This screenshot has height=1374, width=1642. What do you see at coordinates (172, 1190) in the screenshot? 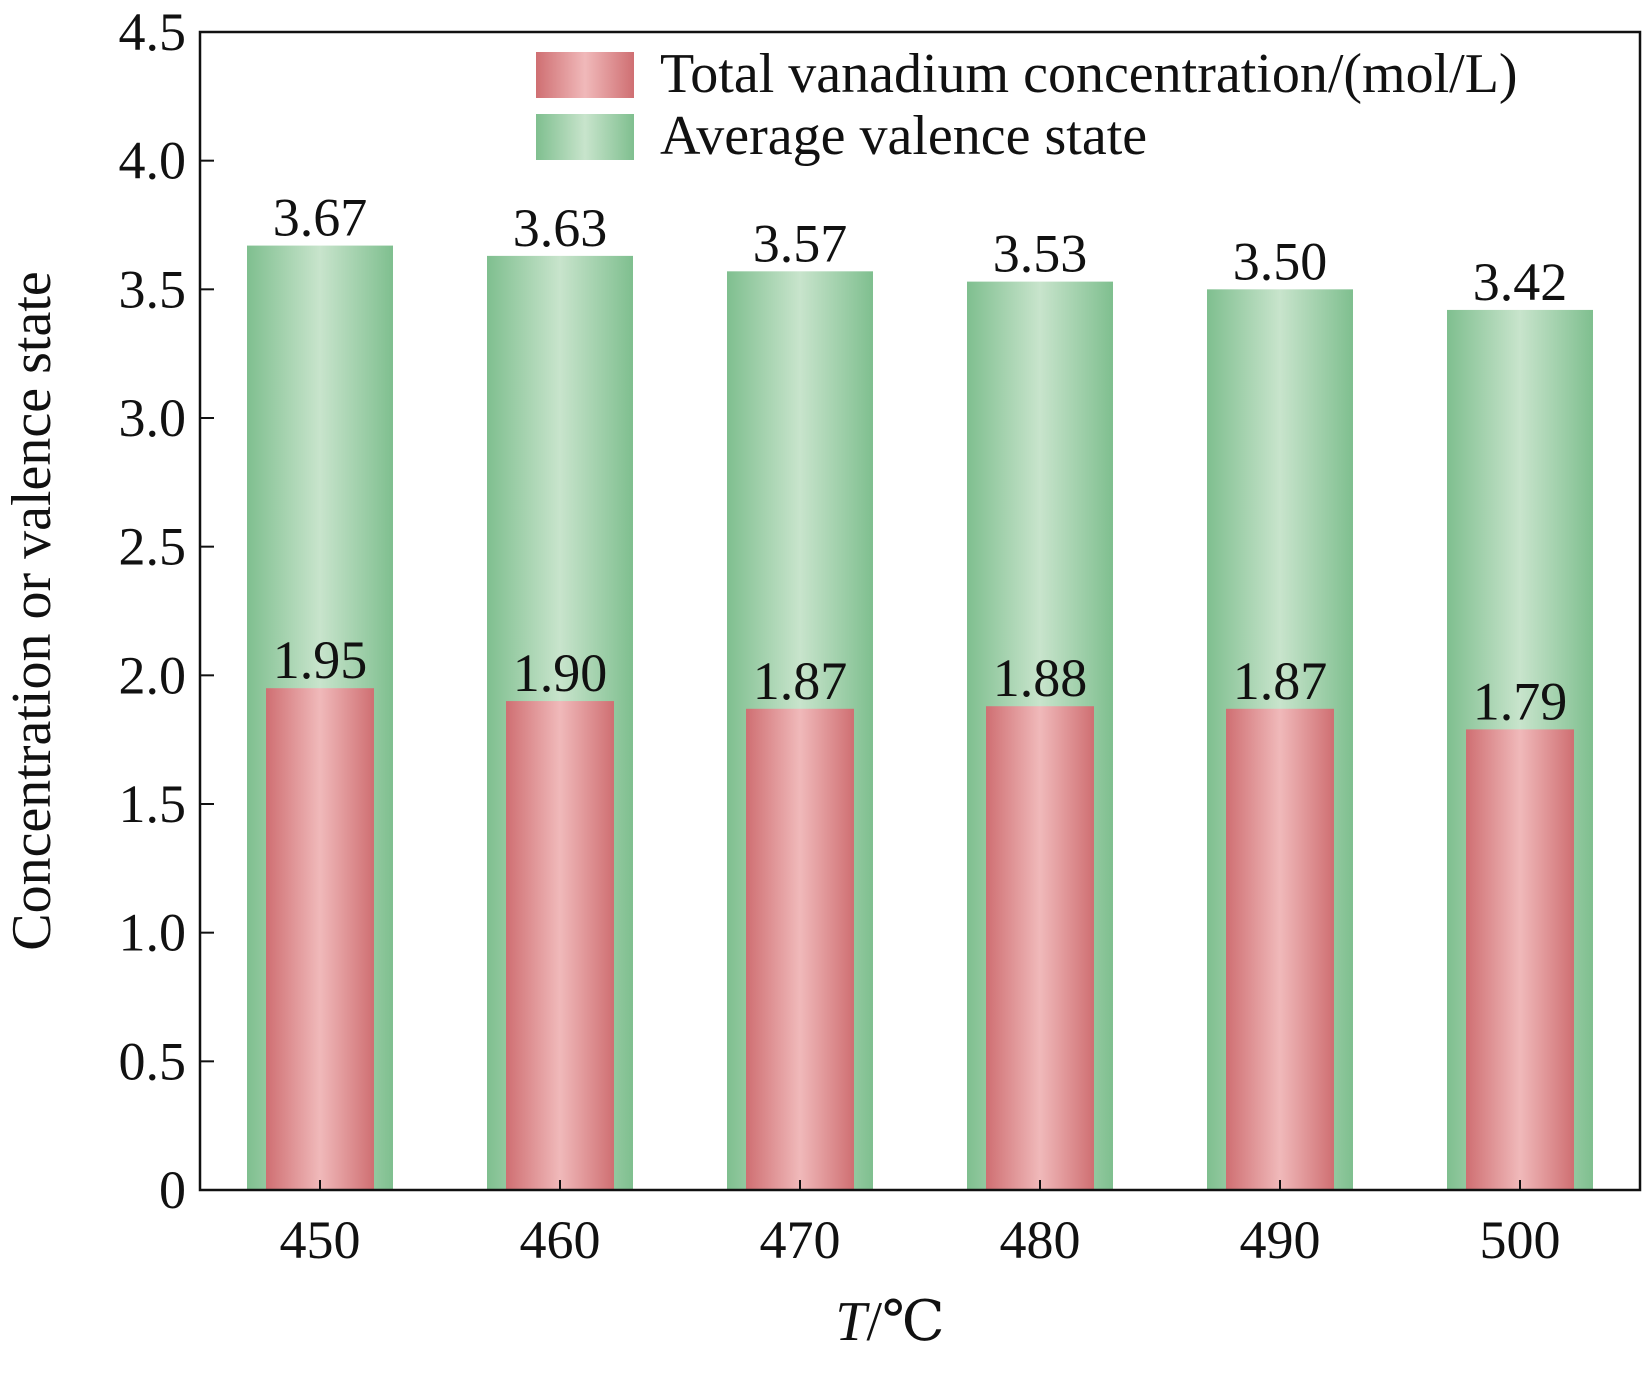
I see `y-tick-label-0: 0` at bounding box center [172, 1190].